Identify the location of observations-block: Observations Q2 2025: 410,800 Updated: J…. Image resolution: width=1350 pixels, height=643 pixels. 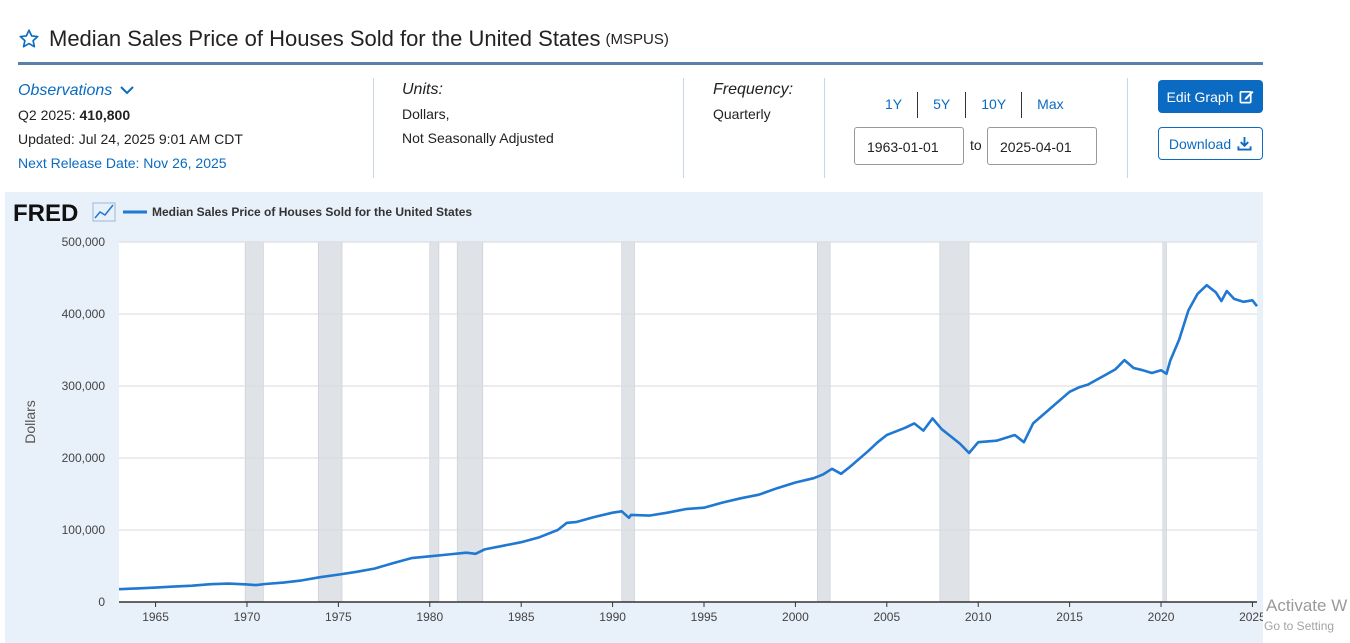
(130, 126).